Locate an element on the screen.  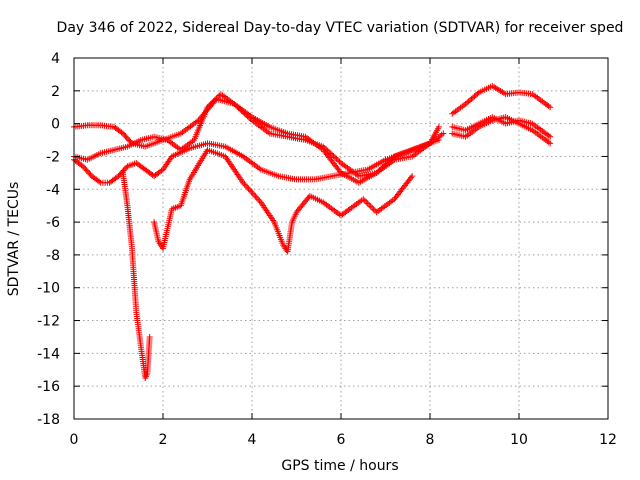
y-axis-label: SDTVAR / TECUs is located at coordinates (14, 239).